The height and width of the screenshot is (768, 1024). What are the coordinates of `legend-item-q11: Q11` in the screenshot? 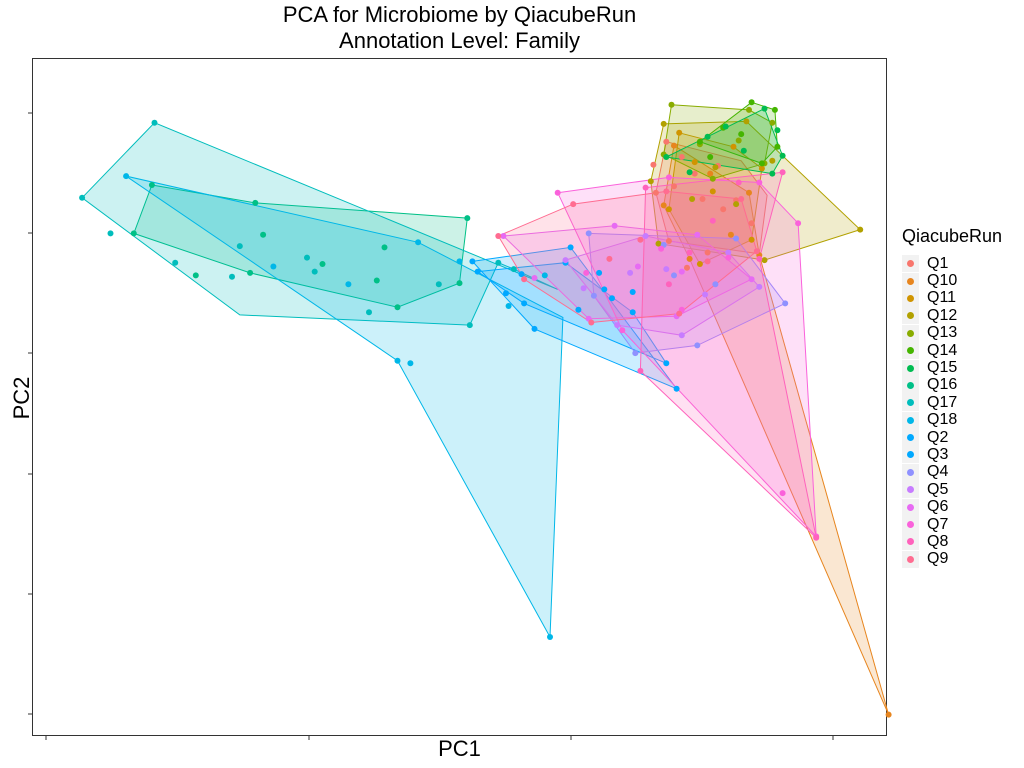 It's located at (952, 298).